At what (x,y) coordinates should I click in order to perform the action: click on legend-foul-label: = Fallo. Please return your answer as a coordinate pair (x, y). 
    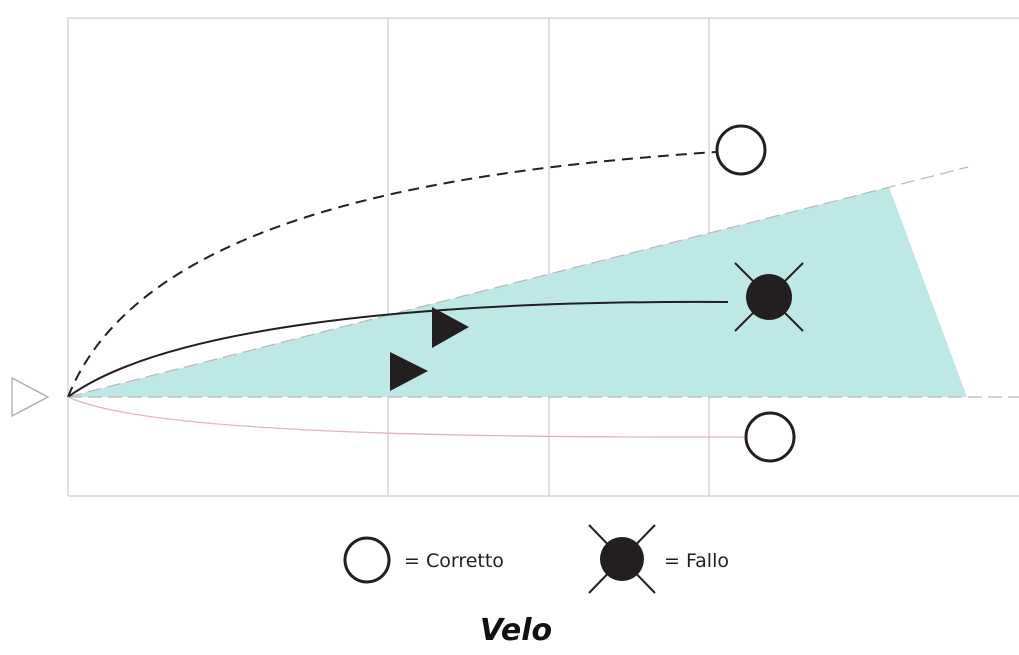
    Looking at the image, I should click on (696, 561).